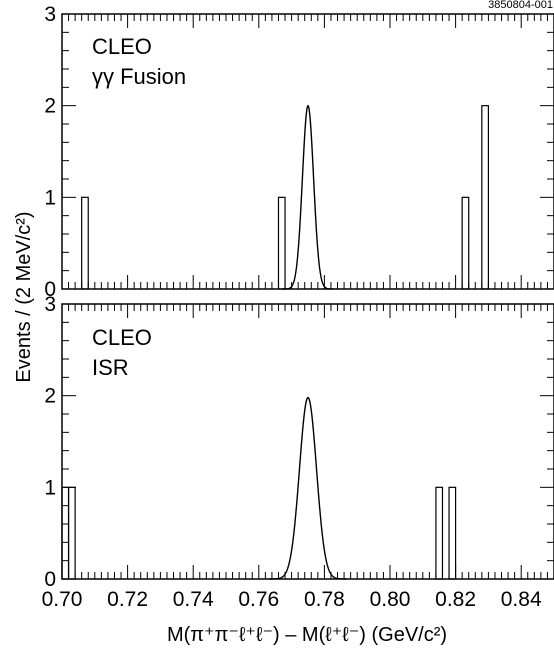  What do you see at coordinates (307, 635) in the screenshot?
I see `x-axis-label: M(π⁺π⁻ℓ⁺ℓ⁻) – M(ℓ⁺ℓ⁻) (GeV/c²)` at bounding box center [307, 635].